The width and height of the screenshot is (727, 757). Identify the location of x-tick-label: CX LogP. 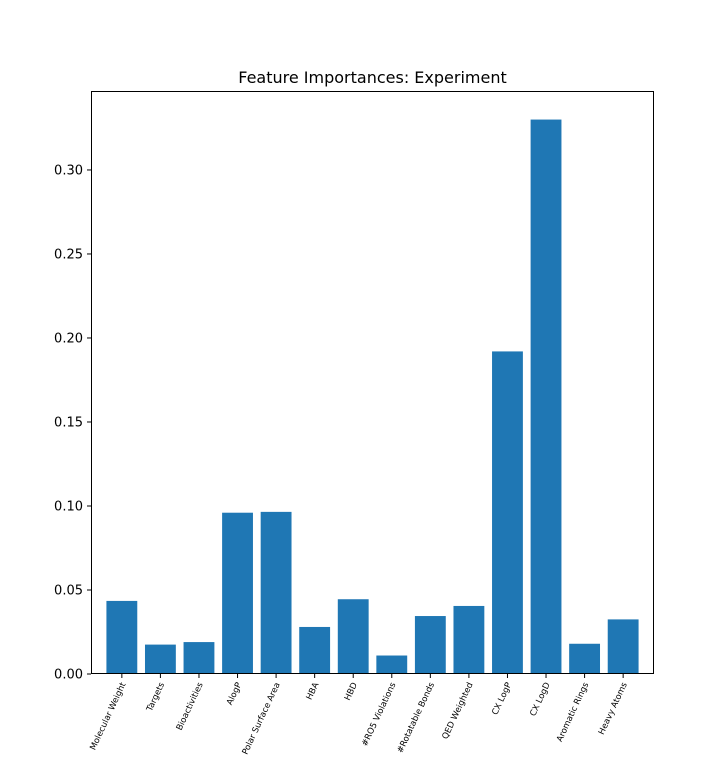
(502, 699).